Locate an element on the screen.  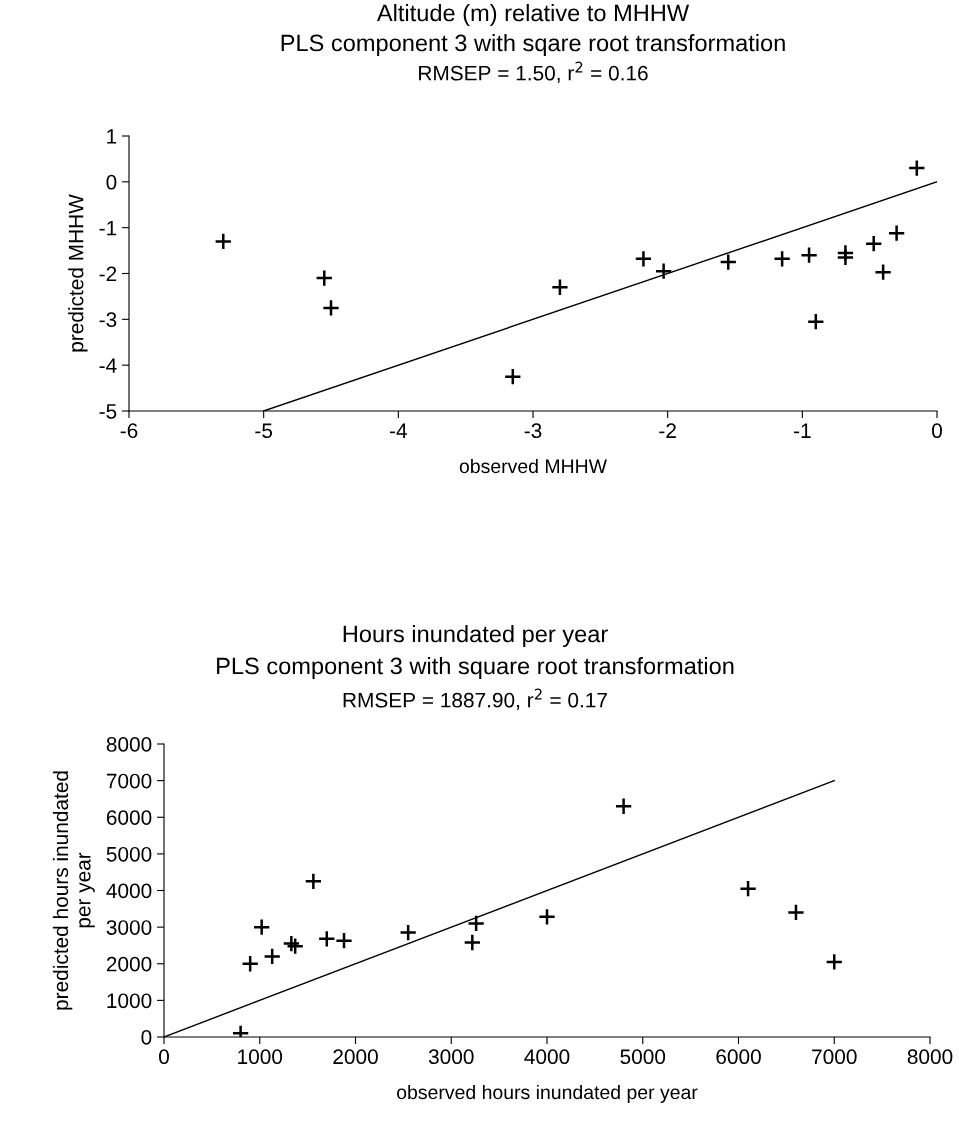
x-tick-label: -4 is located at coordinates (398, 430).